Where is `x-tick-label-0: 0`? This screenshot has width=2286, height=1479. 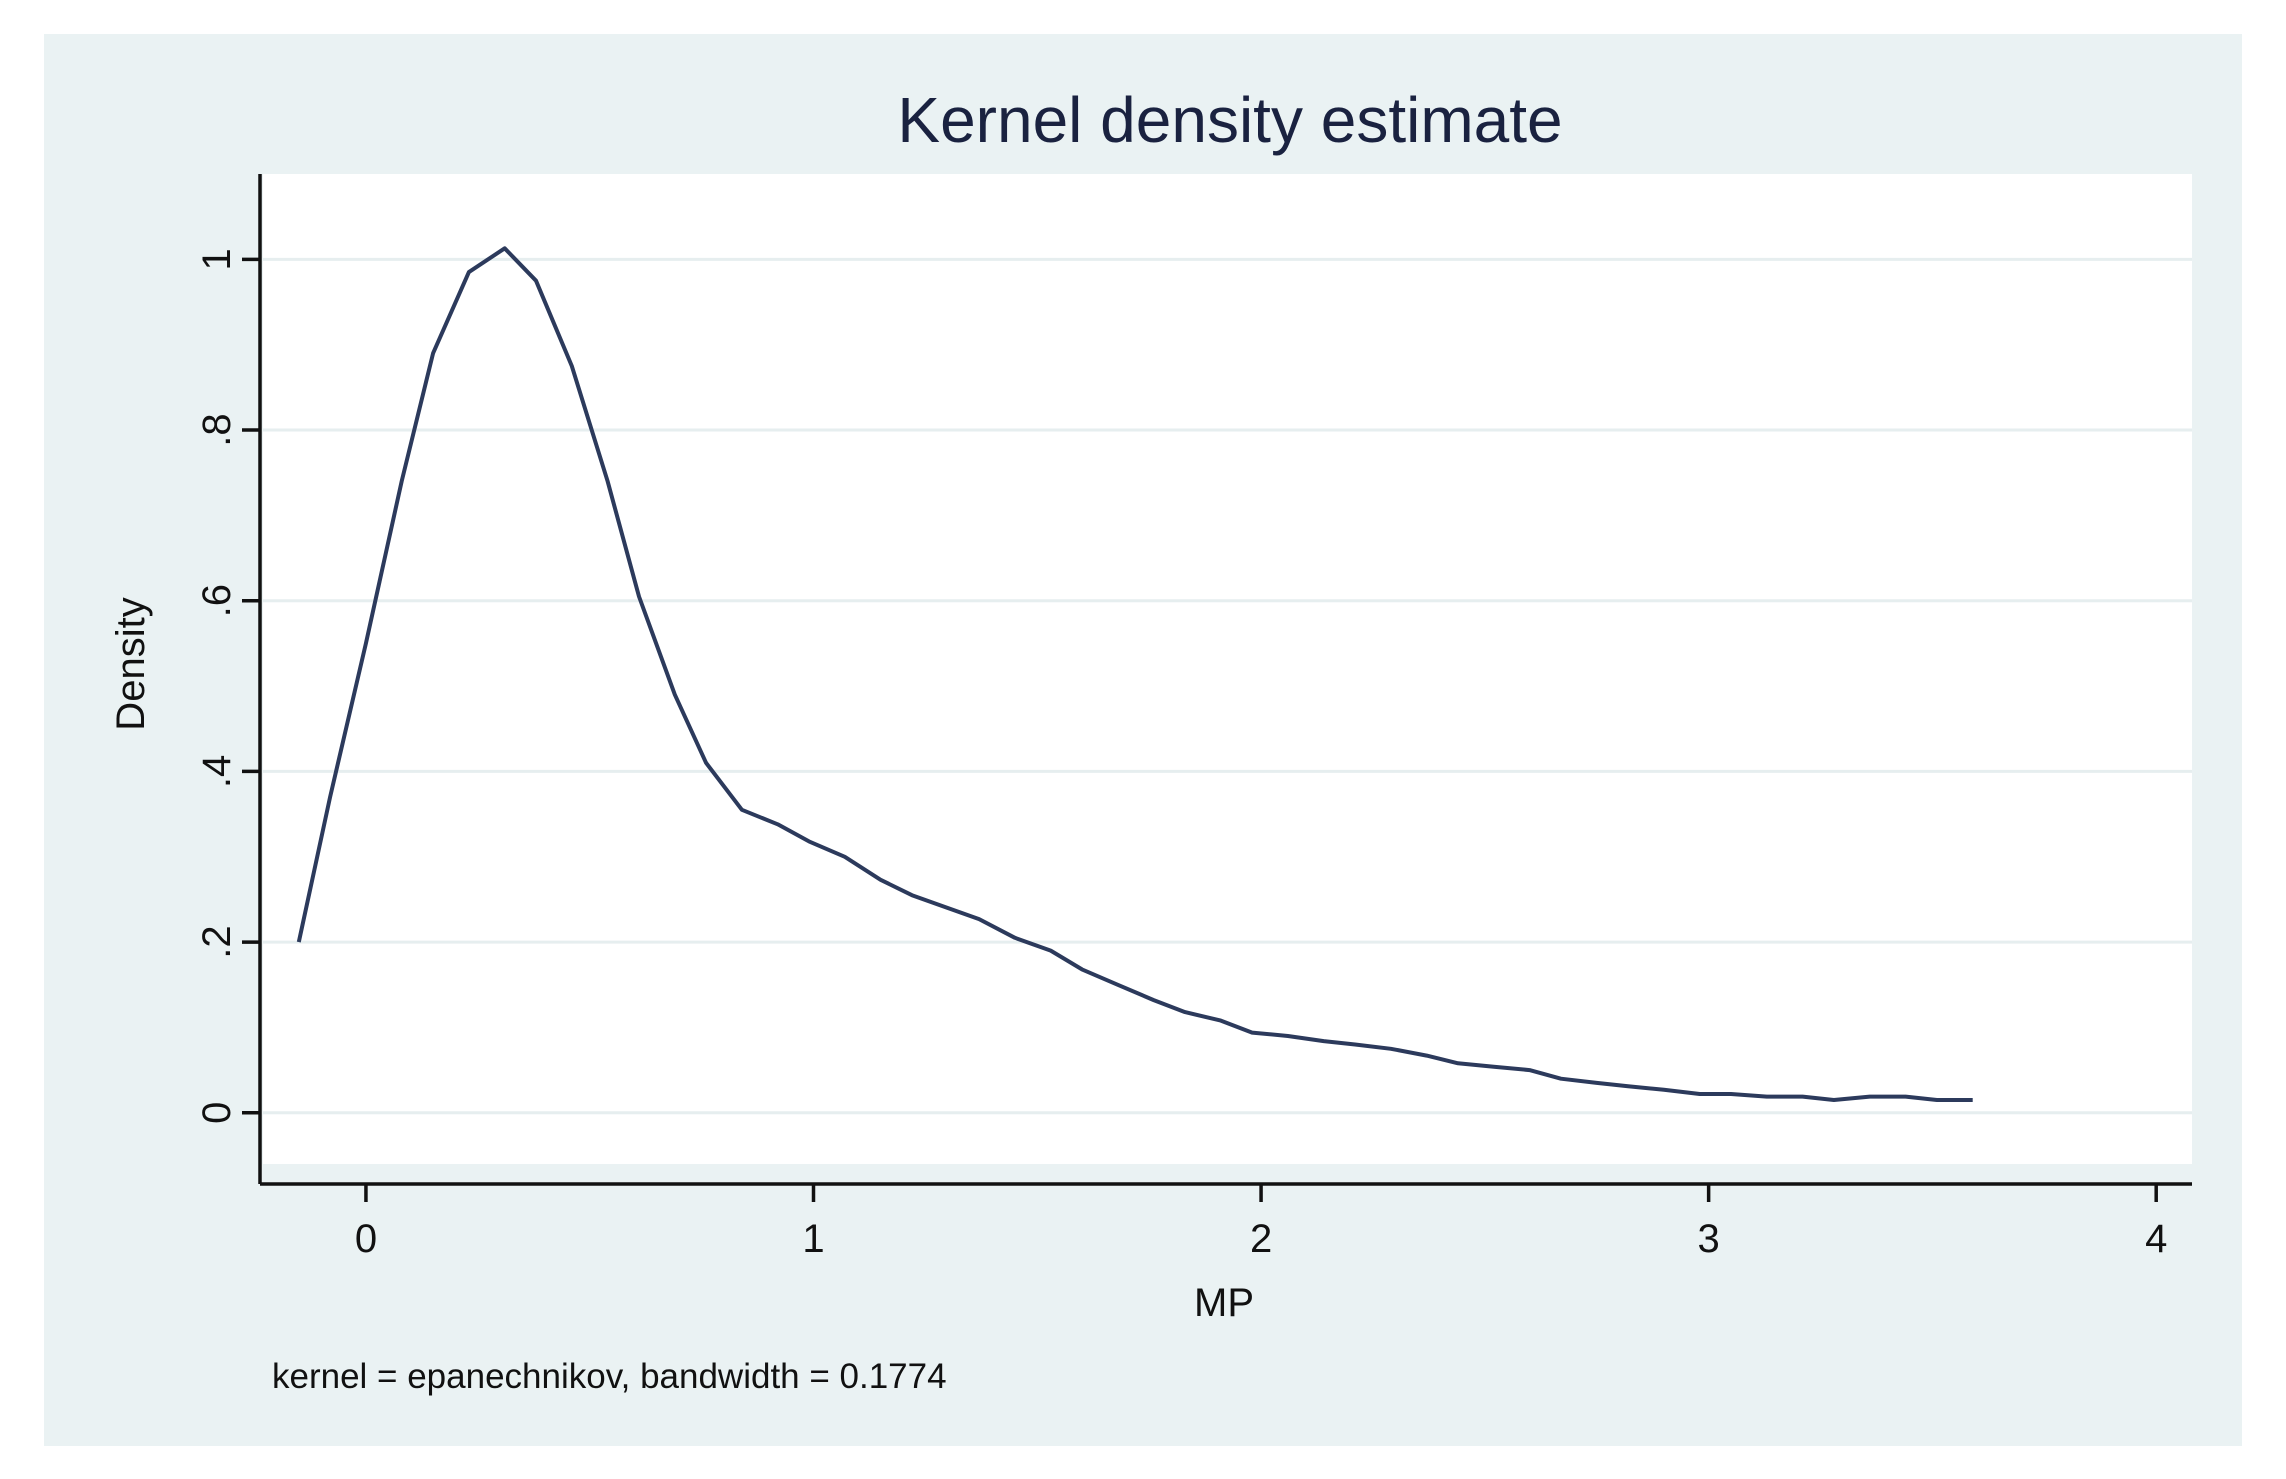
x-tick-label-0: 0 is located at coordinates (366, 1239).